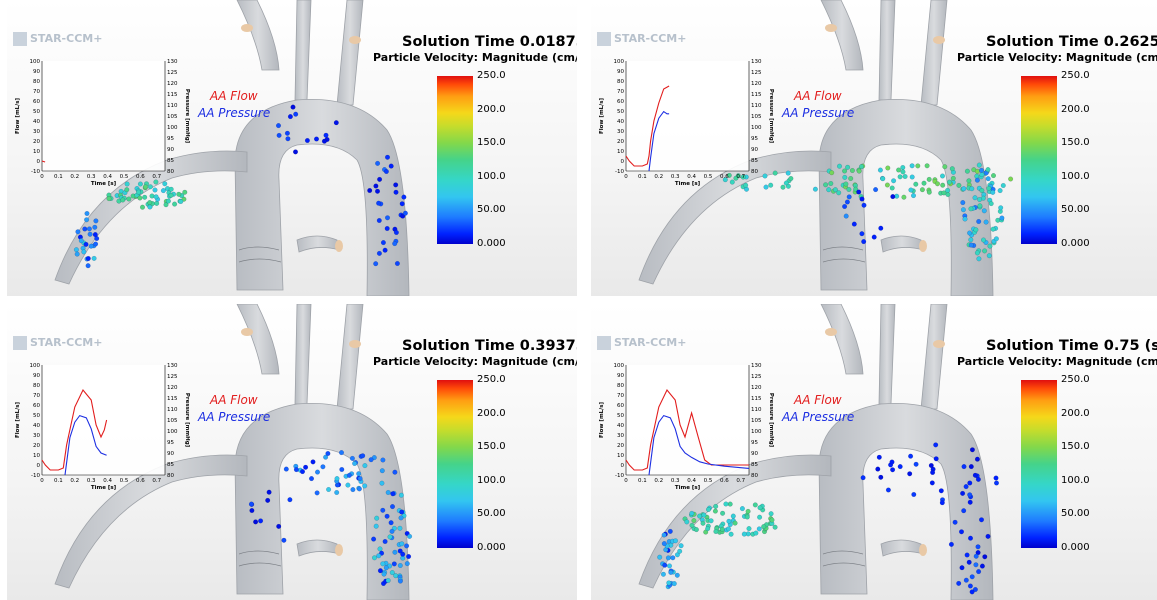  Describe the element at coordinates (1075, 480) in the screenshot. I see `colorbar-label: 100.0` at that location.